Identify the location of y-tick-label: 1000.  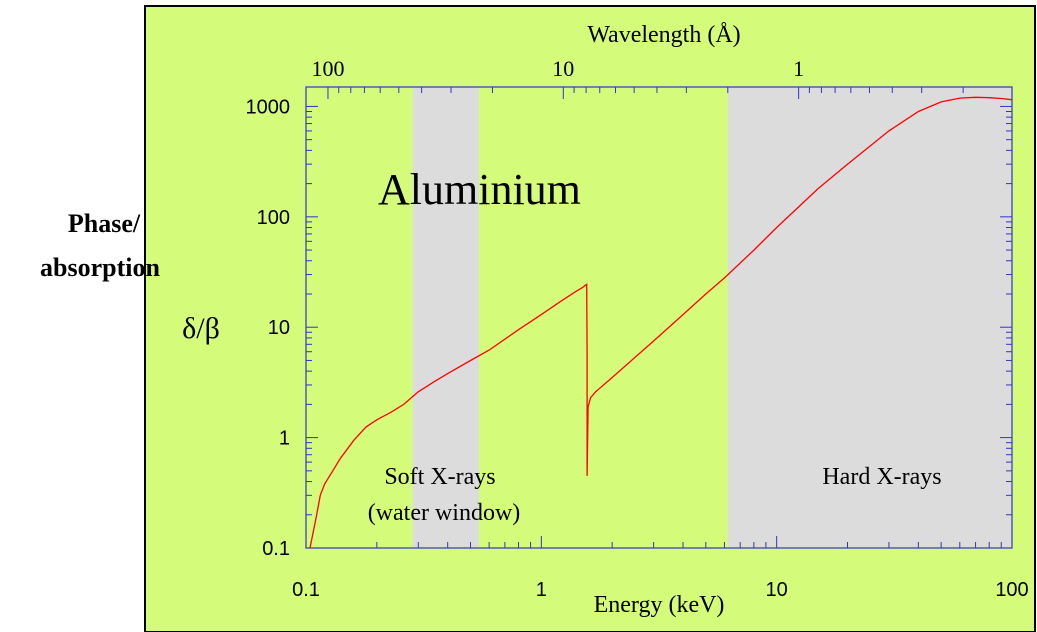
(268, 107).